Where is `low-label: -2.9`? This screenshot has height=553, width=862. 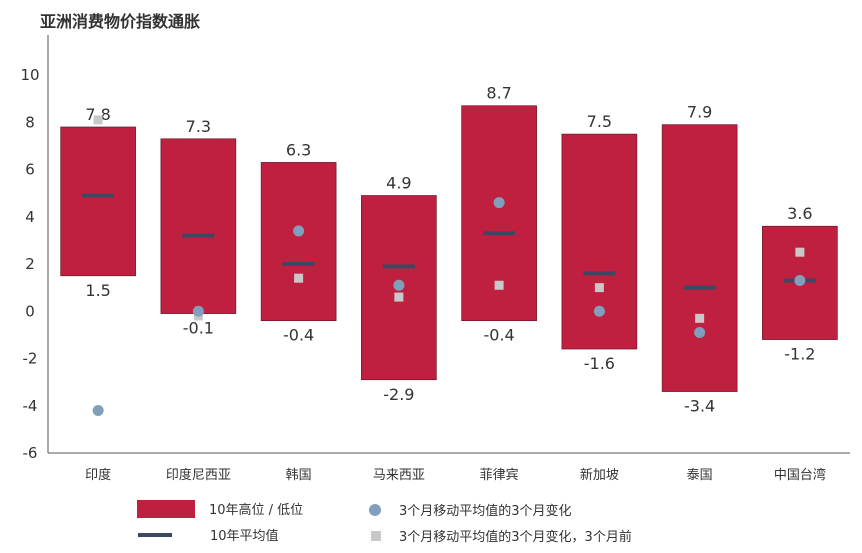 low-label: -2.9 is located at coordinates (398, 394).